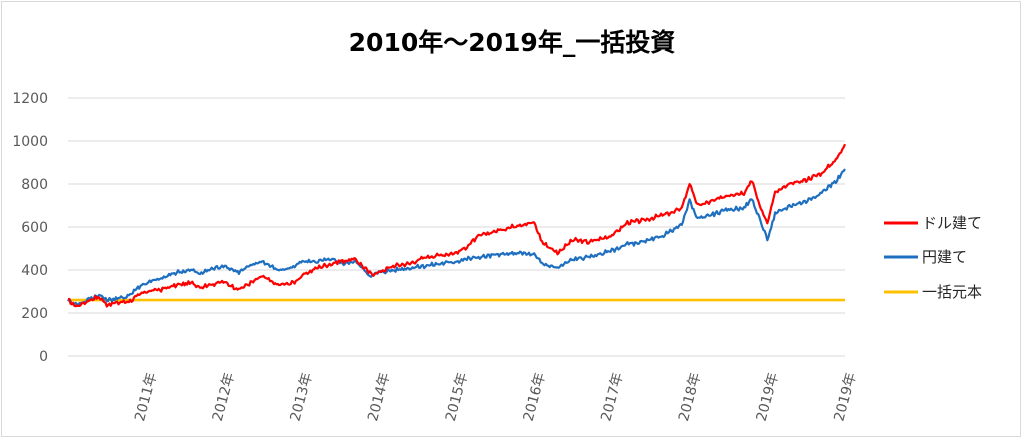 Image resolution: width=1024 pixels, height=440 pixels. Describe the element at coordinates (944, 257) in the screenshot. I see `legend-label-yen: 円建て` at that location.